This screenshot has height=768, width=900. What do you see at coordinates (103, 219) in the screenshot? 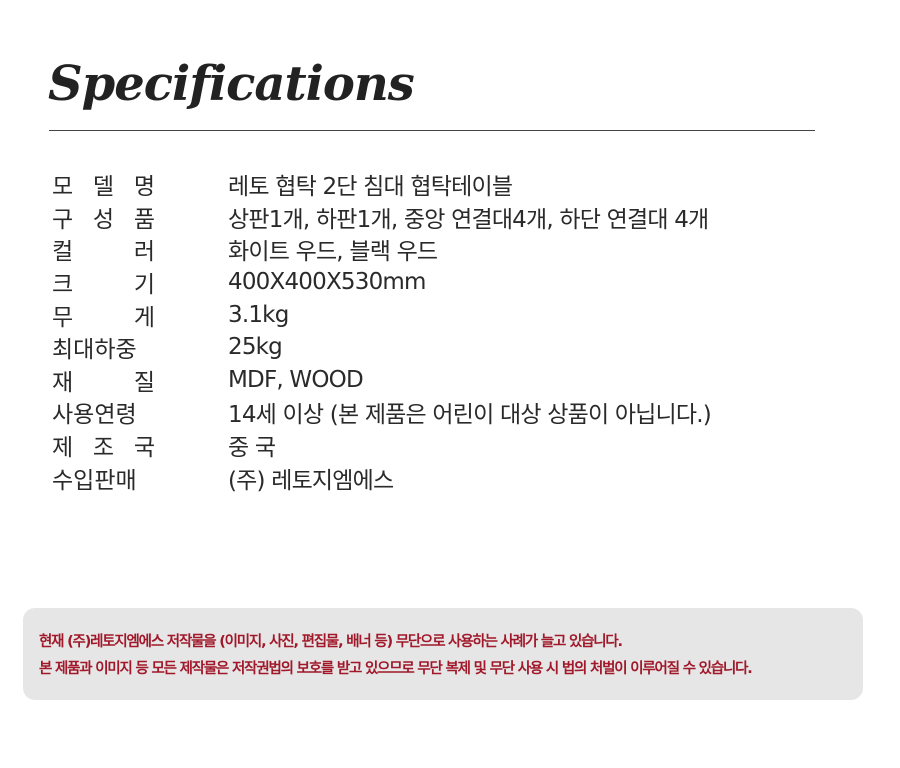
I see `spec-label: 구 성 품` at bounding box center [103, 219].